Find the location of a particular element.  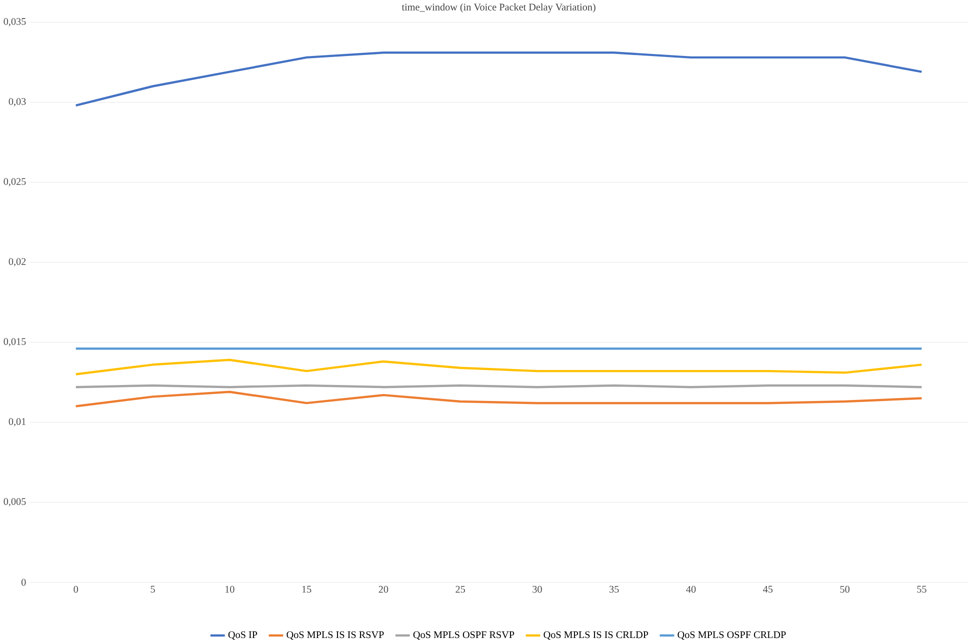

y-tick-label: 0,03 is located at coordinates (17, 102).